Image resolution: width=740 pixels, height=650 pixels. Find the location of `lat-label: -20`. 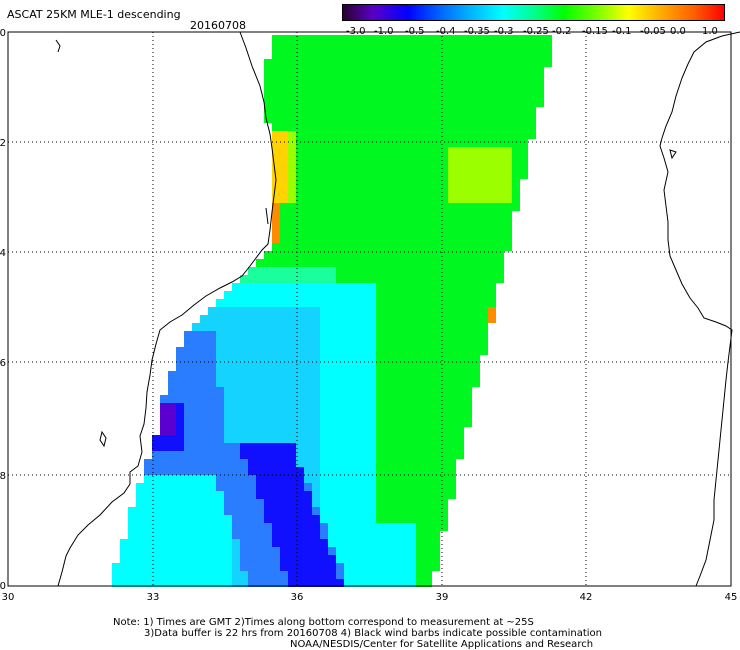

lat-label: -20 is located at coordinates (3, 33).